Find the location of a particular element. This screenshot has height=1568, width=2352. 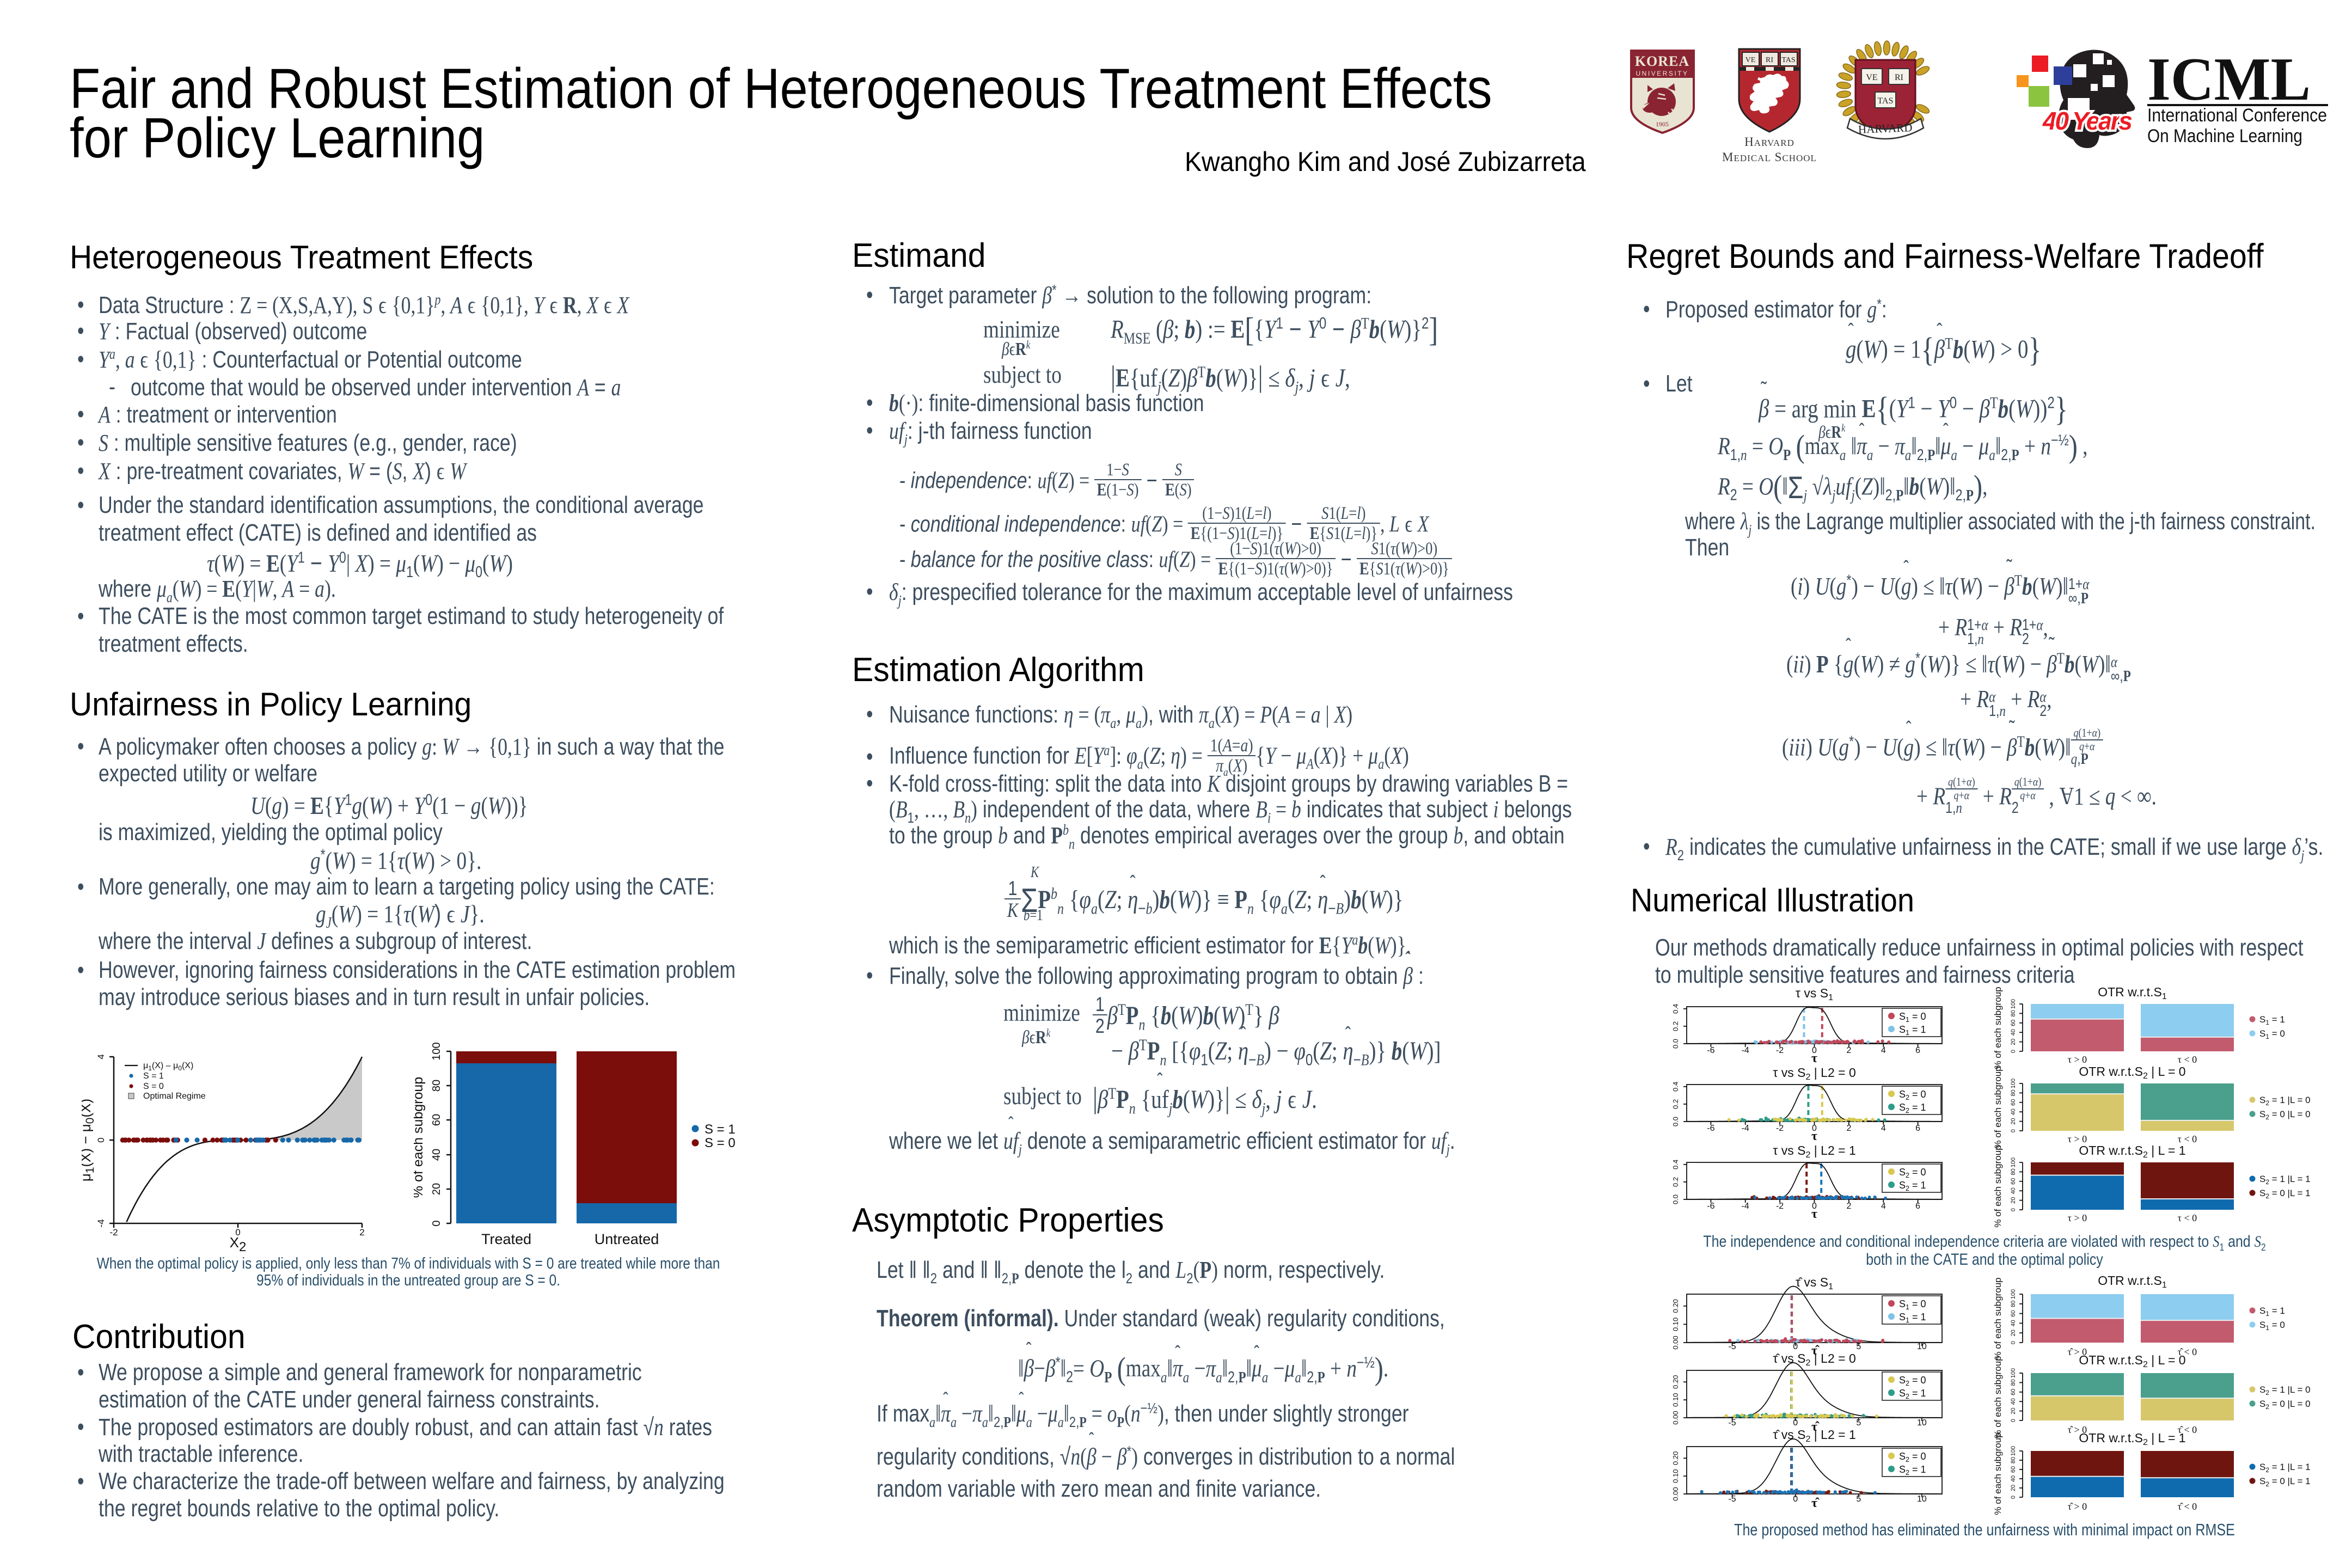

svg-text: S2 = 1 |L = 0 is located at coordinates (2285, 1390).